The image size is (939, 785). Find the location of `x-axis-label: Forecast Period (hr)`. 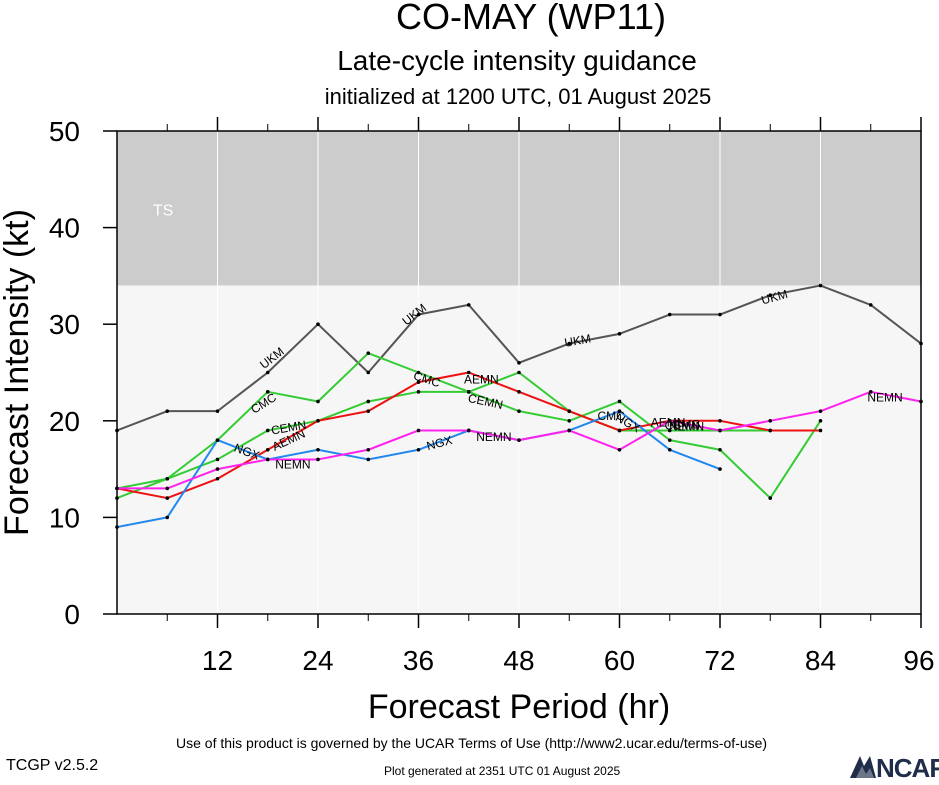

x-axis-label: Forecast Period (hr) is located at coordinates (519, 707).